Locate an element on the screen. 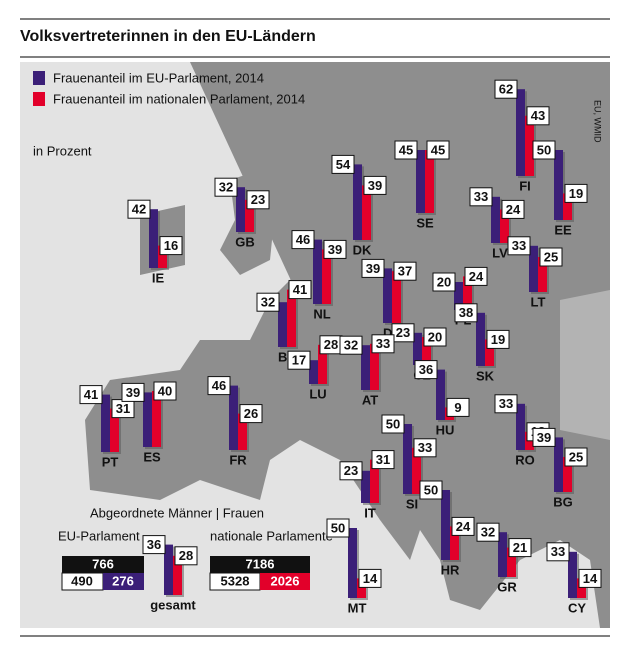 This screenshot has width=630, height=658. category-label: IE is located at coordinates (158, 277).